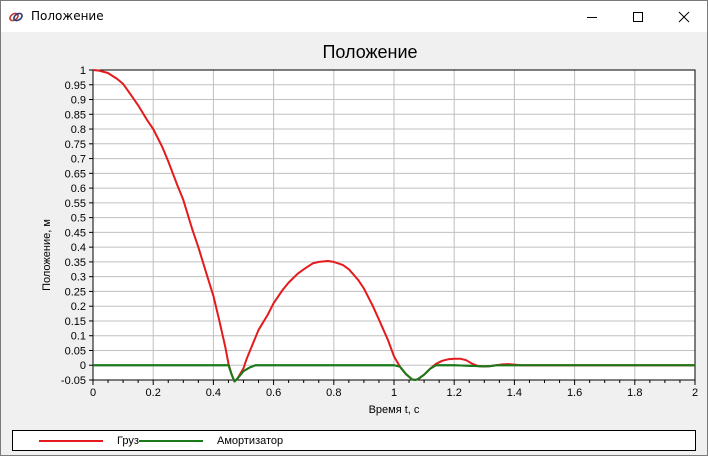 This screenshot has width=708, height=456. Describe the element at coordinates (394, 410) in the screenshot. I see `x-axis-label: Время t, с` at that location.